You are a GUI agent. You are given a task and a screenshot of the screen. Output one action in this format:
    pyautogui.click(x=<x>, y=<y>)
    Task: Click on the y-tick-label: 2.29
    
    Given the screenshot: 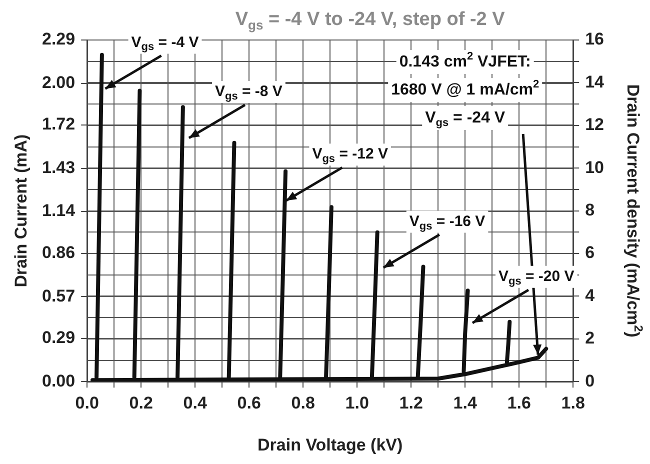 What is the action you would take?
    pyautogui.click(x=59, y=39)
    